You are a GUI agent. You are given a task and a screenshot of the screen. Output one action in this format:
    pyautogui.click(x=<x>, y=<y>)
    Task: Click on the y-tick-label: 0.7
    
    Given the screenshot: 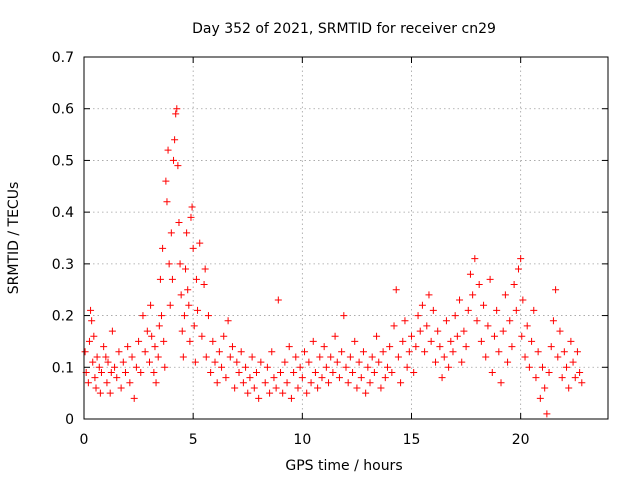 What is the action you would take?
    pyautogui.click(x=63, y=58)
    